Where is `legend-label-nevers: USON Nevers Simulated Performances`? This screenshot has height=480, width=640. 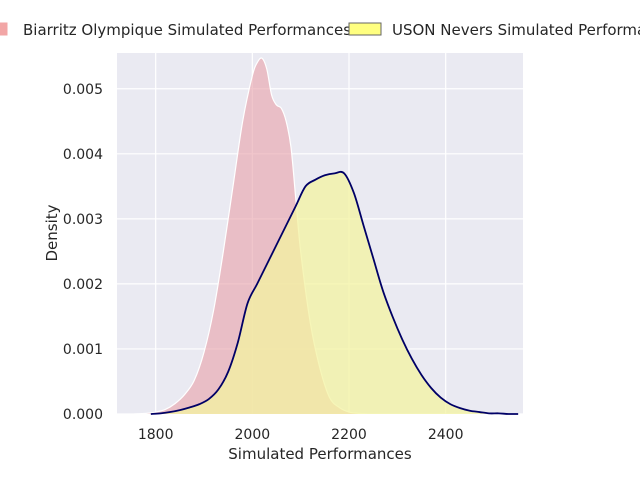
legend-label-nevers: USON Nevers Simulated Performances is located at coordinates (516, 30).